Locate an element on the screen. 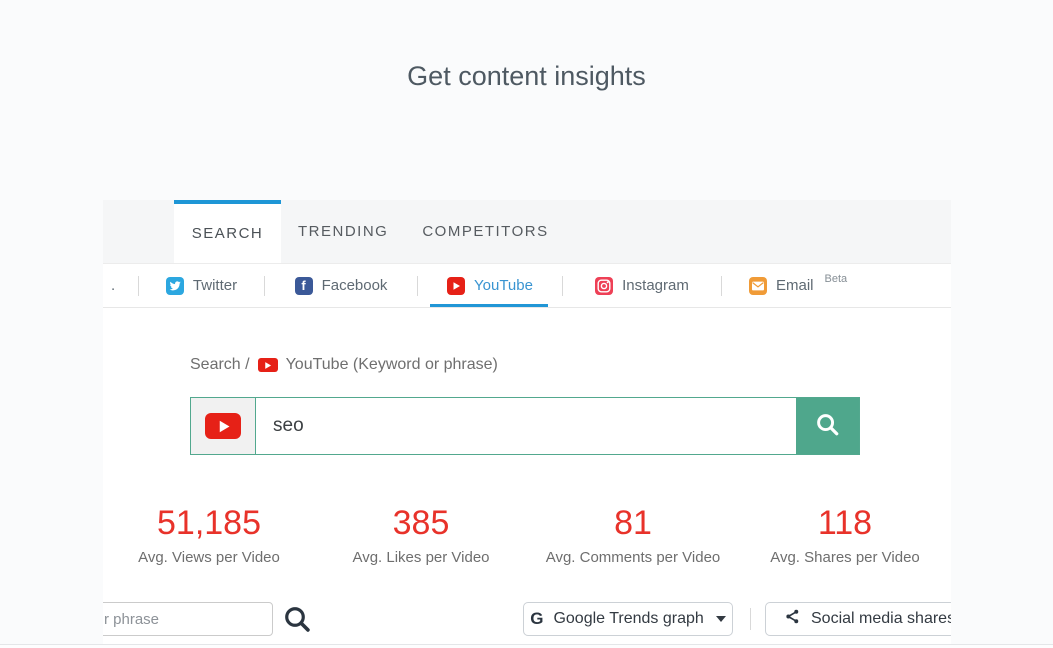 The height and width of the screenshot is (648, 1053). search-bar-network-box is located at coordinates (223, 426).